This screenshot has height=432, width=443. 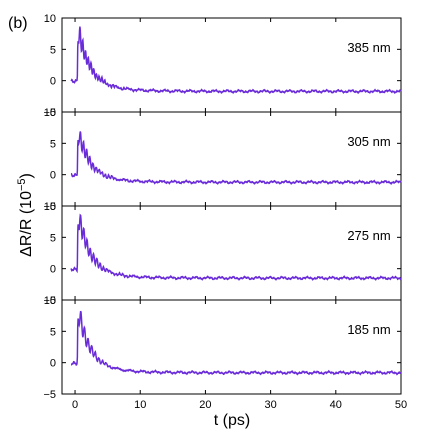 I want to click on x-tick-label: 40, so click(x=336, y=405).